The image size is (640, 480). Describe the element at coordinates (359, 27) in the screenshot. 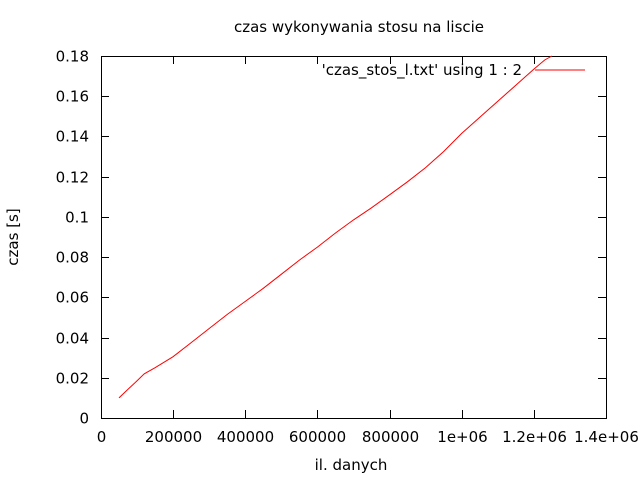

I see `chart-title: czas wykonywania stosu na liscie` at that location.